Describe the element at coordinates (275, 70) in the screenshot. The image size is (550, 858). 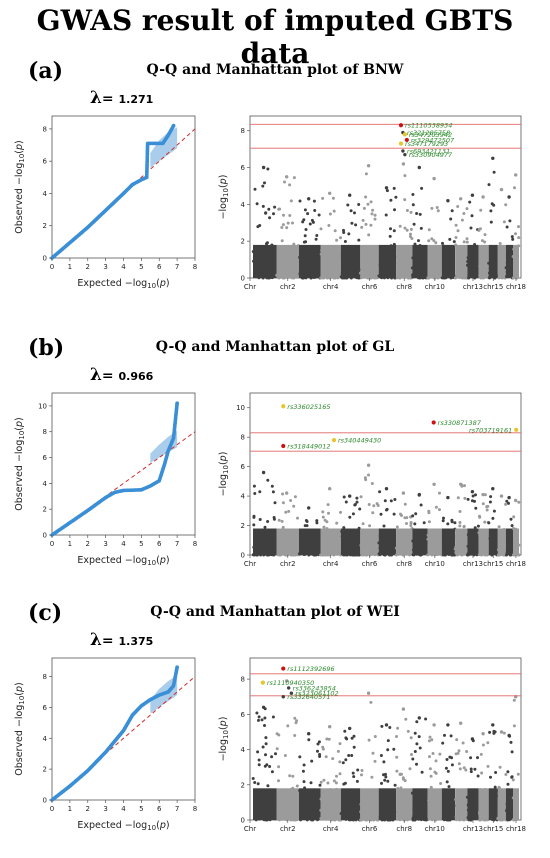
I see `panel-title: Q-Q and Manhattan plot of BNW` at that location.